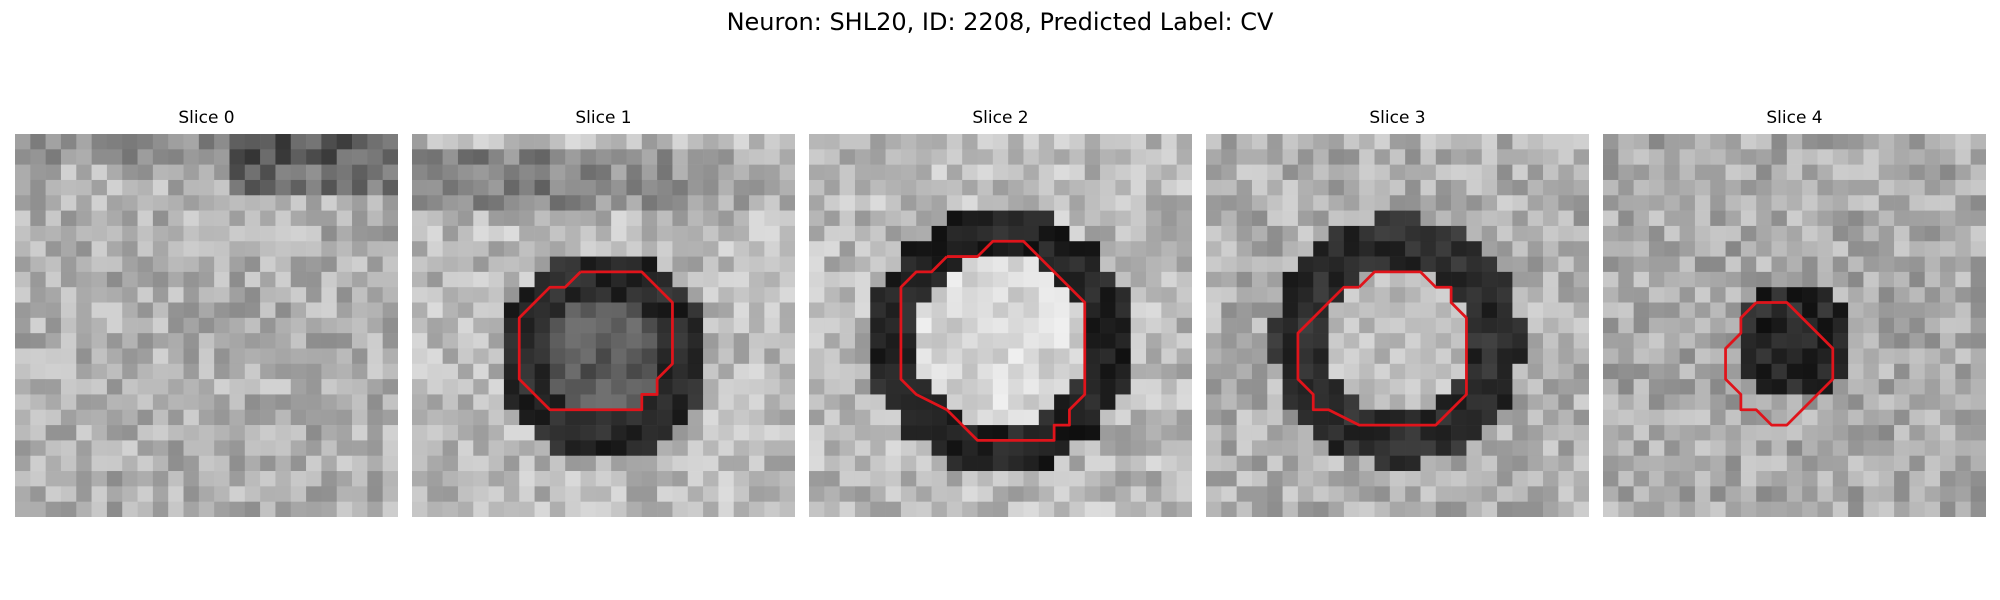 Image resolution: width=2000 pixels, height=600 pixels. I want to click on slice-2-title: Slice 2, so click(1000, 118).